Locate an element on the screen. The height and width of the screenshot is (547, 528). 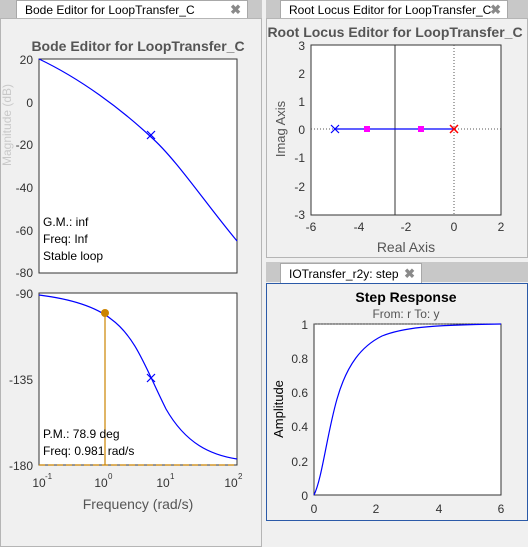
rlocus-y-tick: -2 is located at coordinates (299, 187).